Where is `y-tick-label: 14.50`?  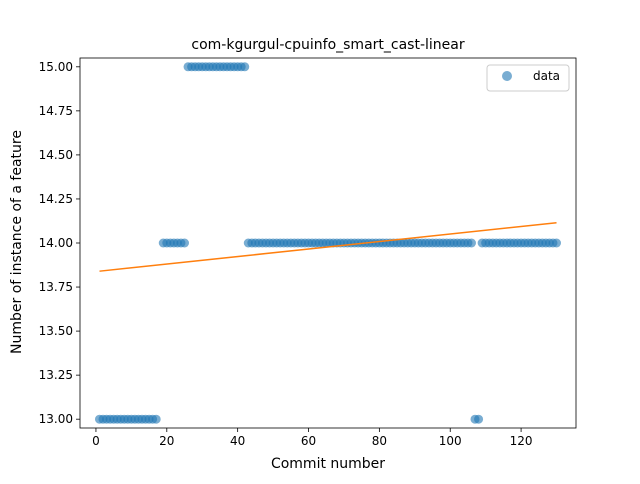
y-tick-label: 14.50 is located at coordinates (56, 155).